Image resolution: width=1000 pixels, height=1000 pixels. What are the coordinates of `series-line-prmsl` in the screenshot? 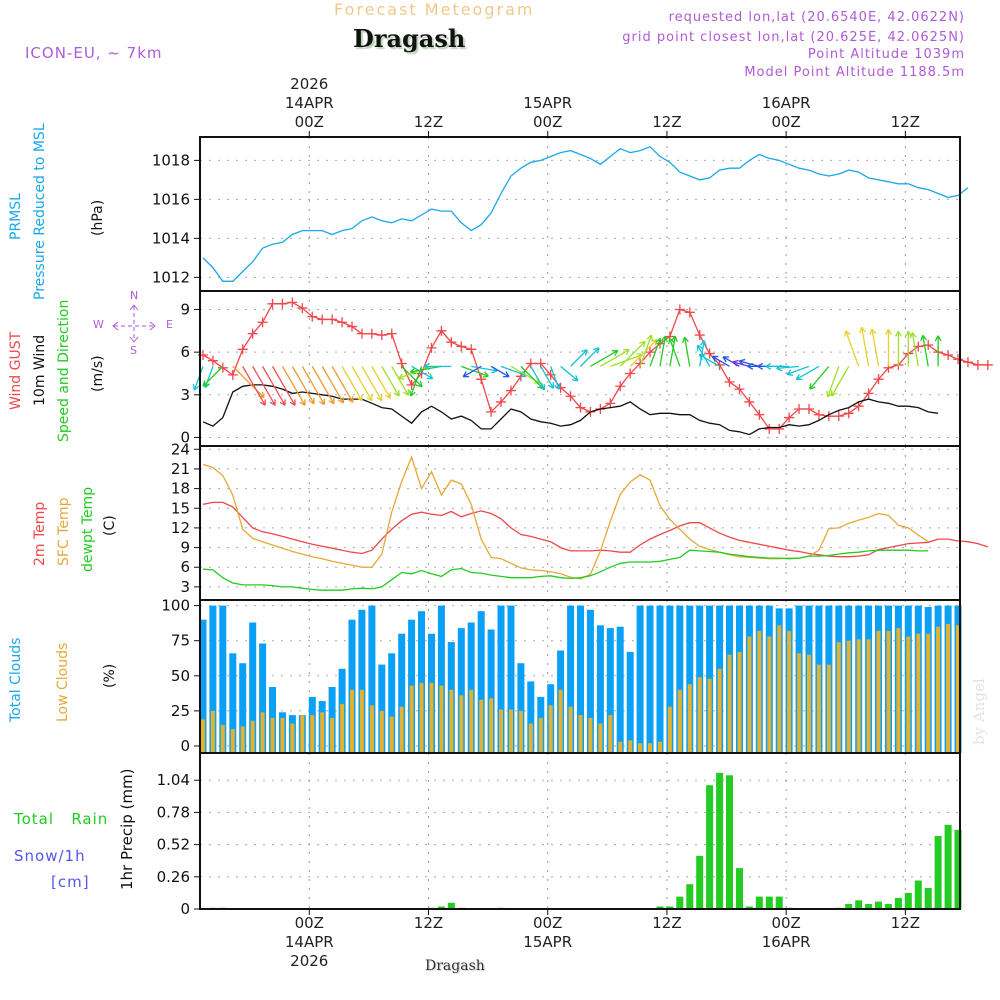 It's located at (585, 213).